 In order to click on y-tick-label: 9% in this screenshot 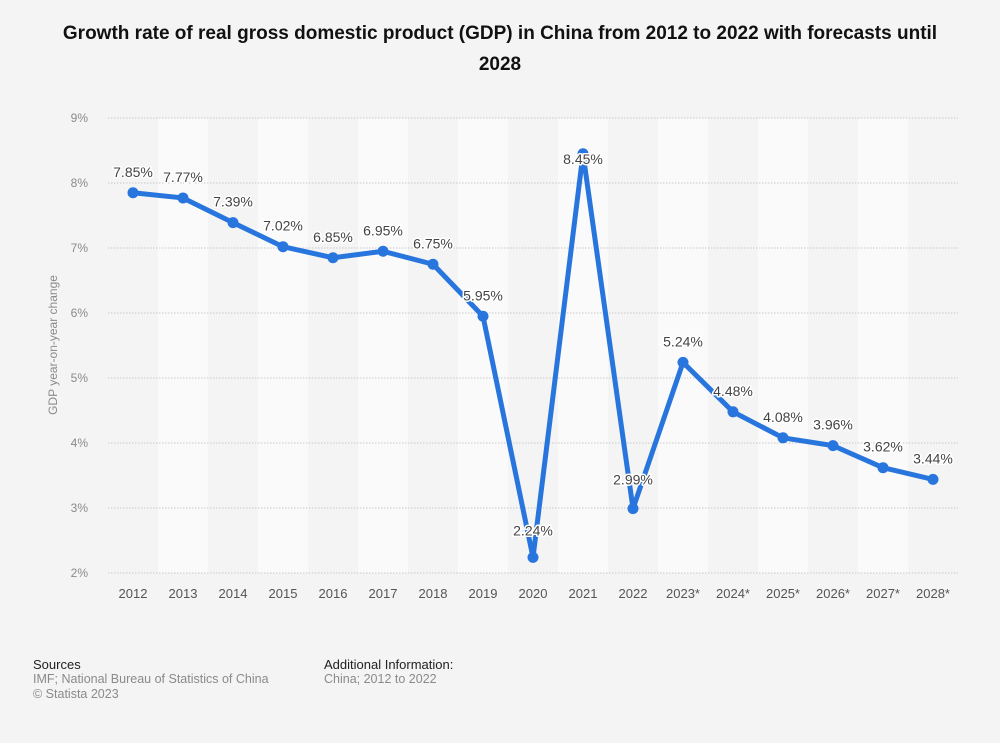, I will do `click(80, 118)`.